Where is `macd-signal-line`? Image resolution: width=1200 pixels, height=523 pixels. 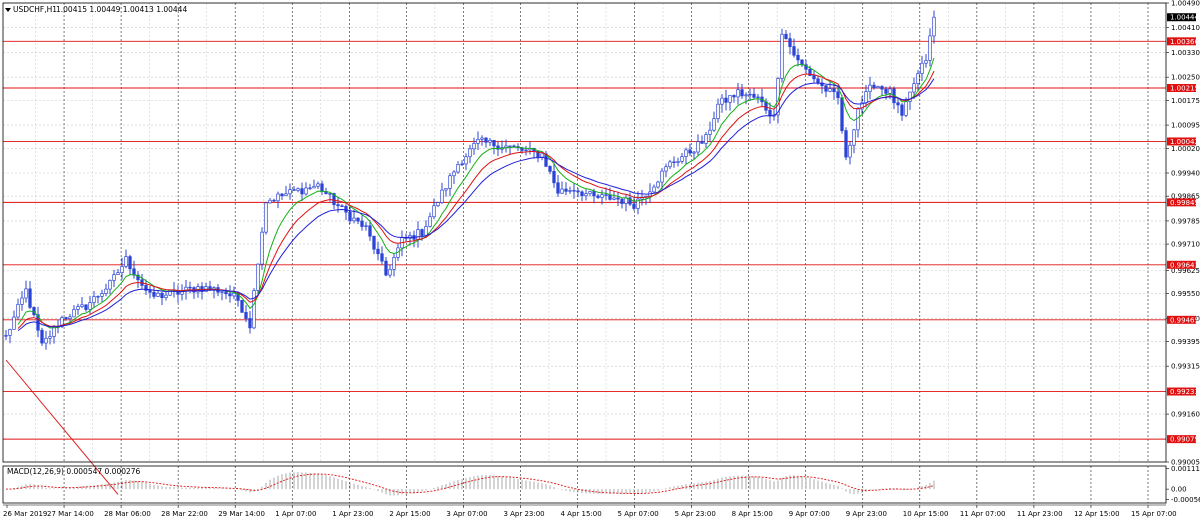 macd-signal-line is located at coordinates (470, 483).